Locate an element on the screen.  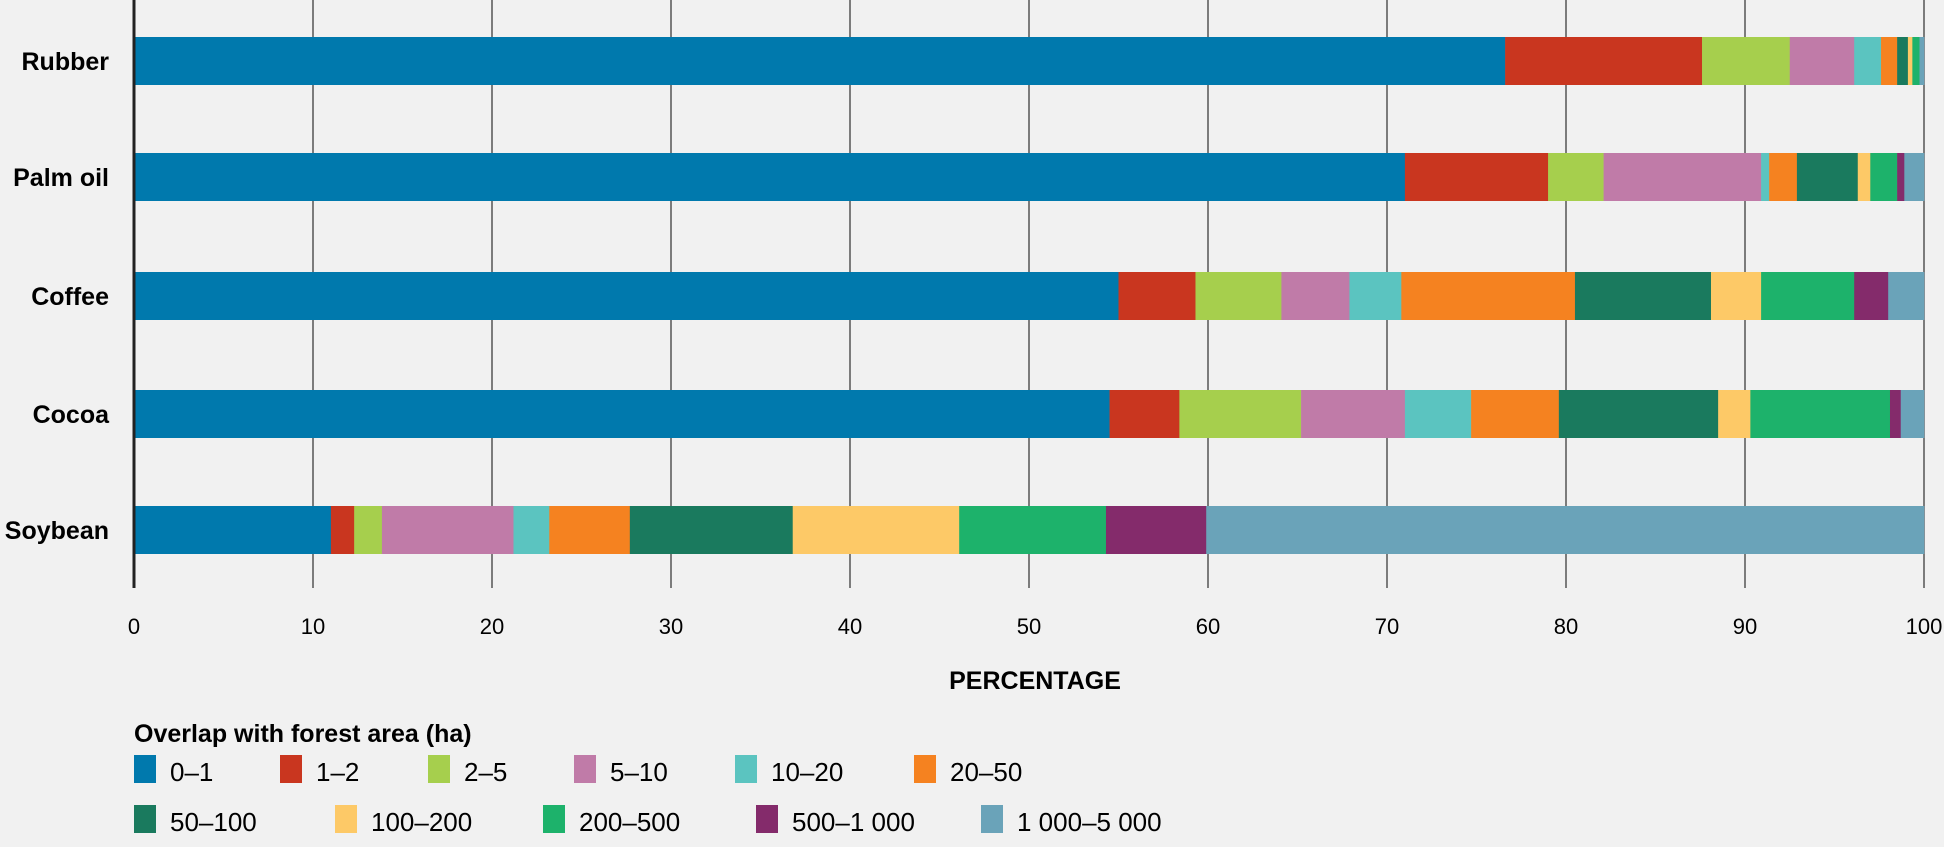
x-tick-label: 40 is located at coordinates (850, 626).